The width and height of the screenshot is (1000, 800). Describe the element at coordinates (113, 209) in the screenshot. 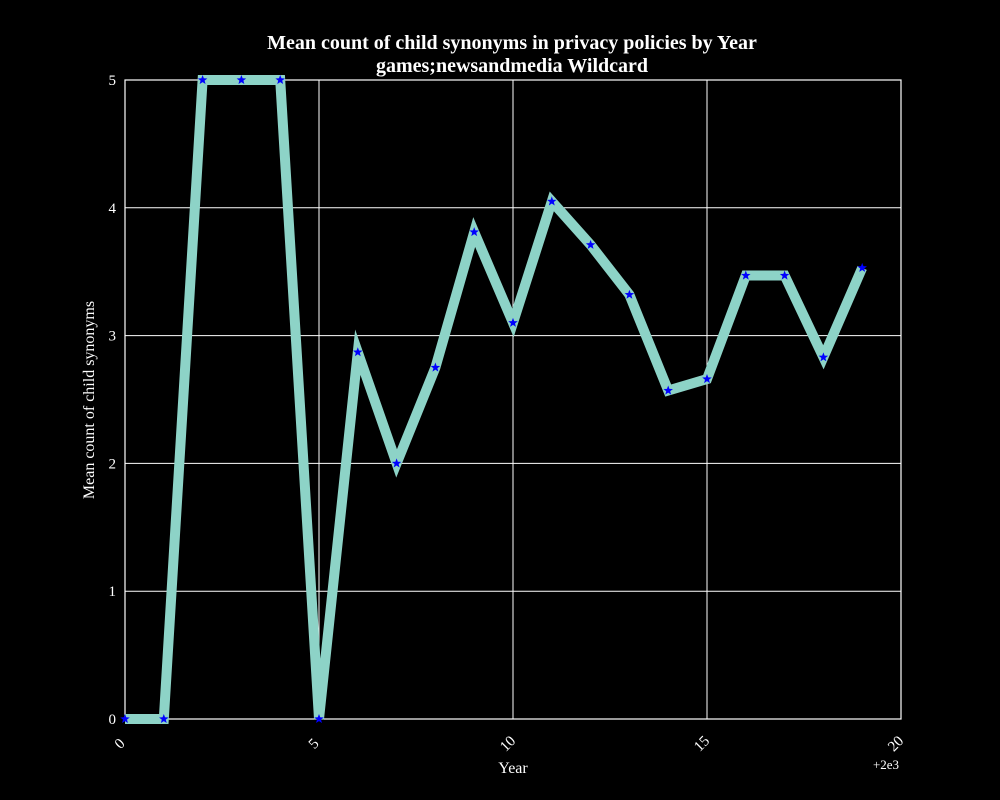

I see `y-tick-label-4: 4` at that location.